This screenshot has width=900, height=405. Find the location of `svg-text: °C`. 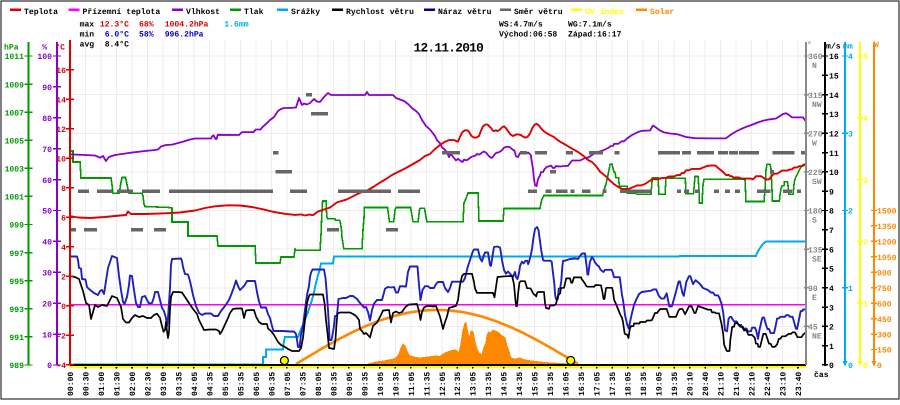

svg-text: °C is located at coordinates (60, 48).